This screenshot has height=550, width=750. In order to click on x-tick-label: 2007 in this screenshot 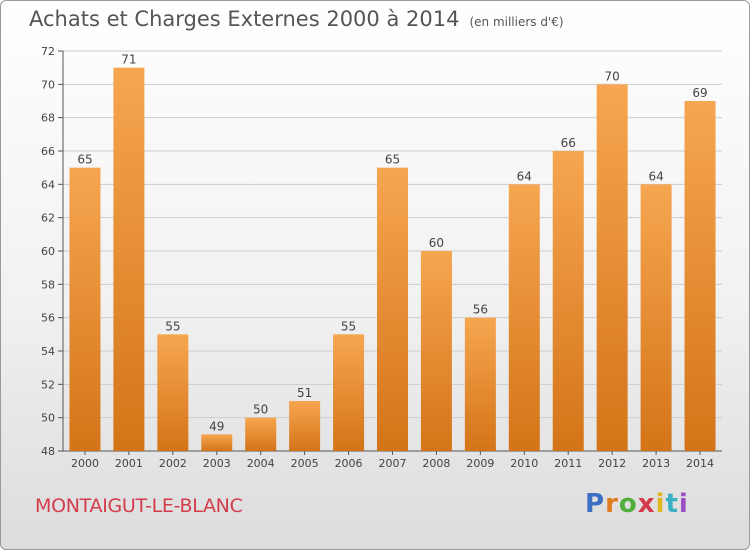, I will do `click(393, 463)`.